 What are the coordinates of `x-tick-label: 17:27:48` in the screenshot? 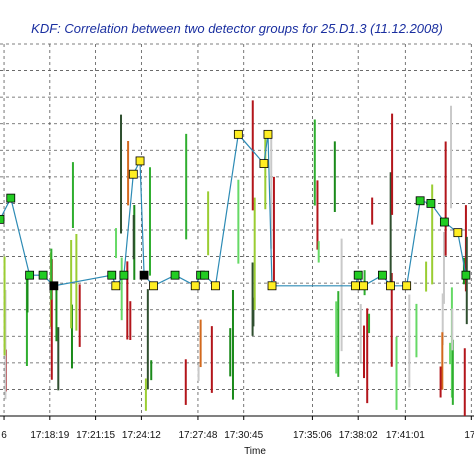 It's located at (197, 435).